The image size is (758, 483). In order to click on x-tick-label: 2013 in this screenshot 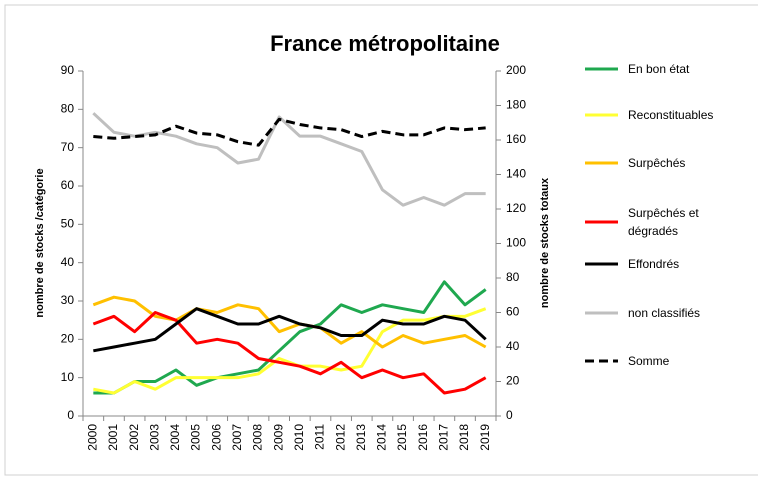, I will do `click(361, 437)`.